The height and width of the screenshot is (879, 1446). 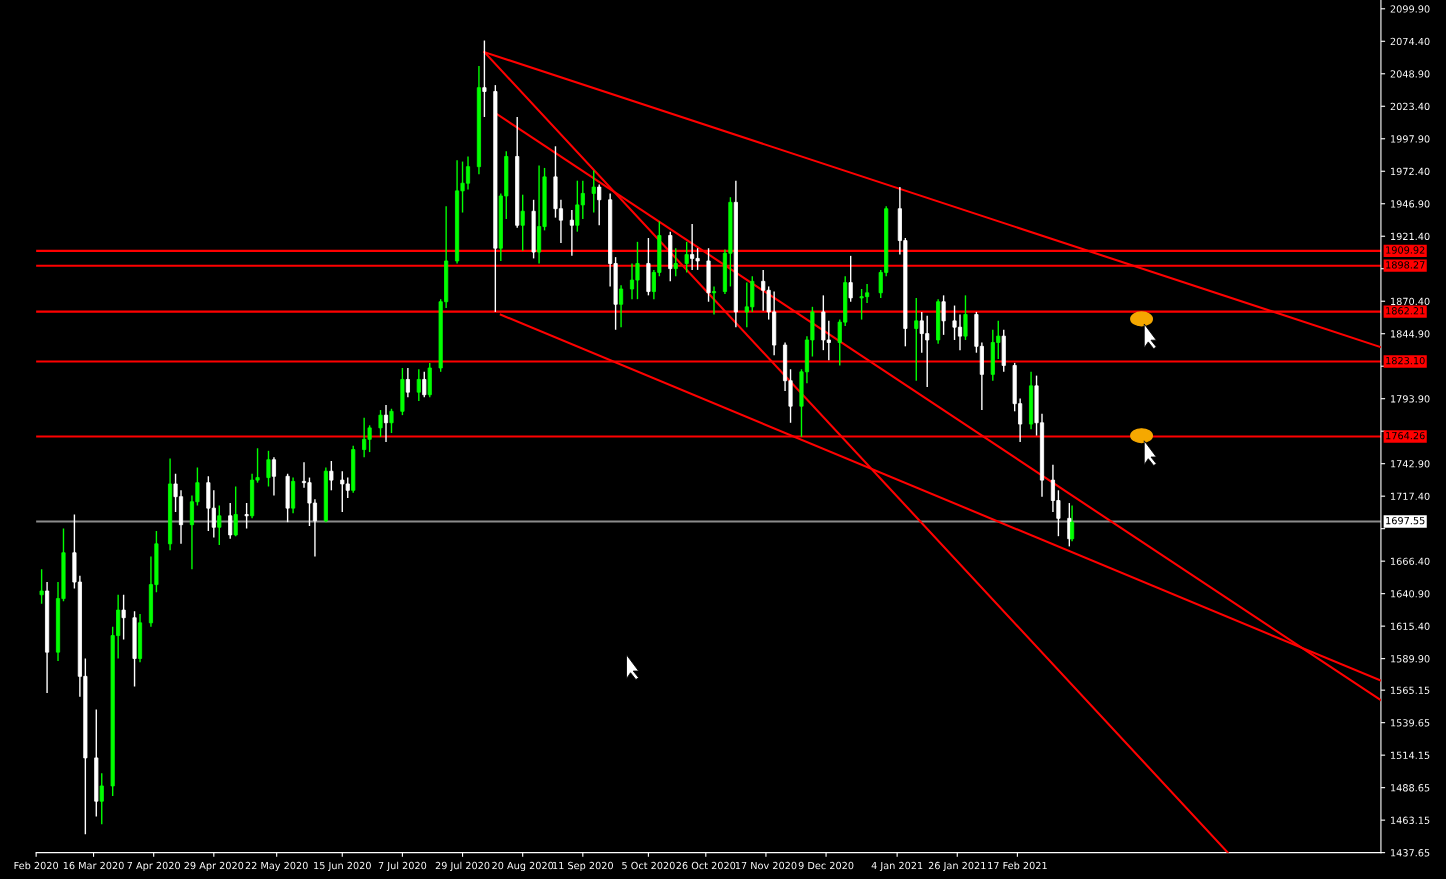 I want to click on y-tick-label: 1589.90, so click(x=1410, y=659).